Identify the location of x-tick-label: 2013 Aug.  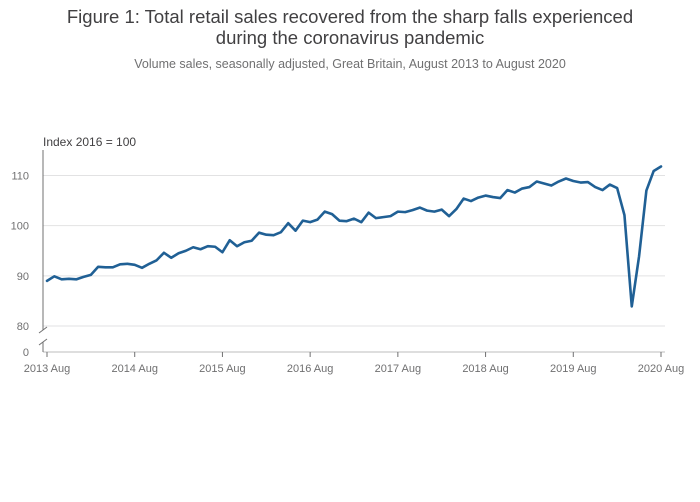
(47, 369).